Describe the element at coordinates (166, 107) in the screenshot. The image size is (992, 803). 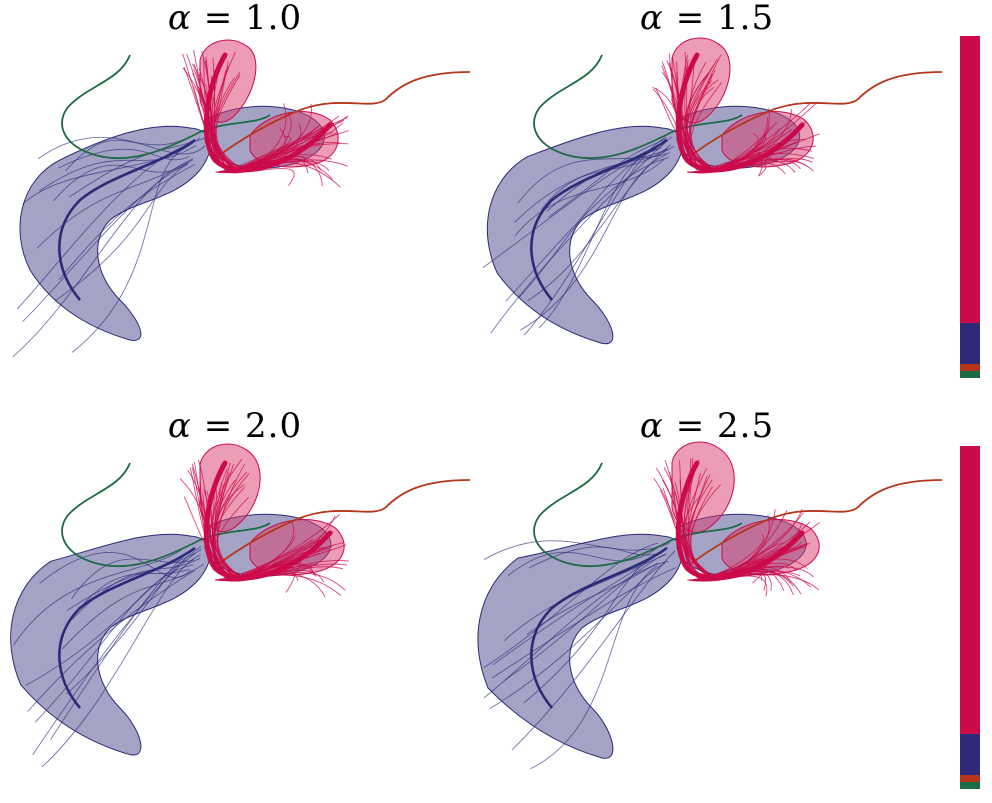
I see `green-streamline` at that location.